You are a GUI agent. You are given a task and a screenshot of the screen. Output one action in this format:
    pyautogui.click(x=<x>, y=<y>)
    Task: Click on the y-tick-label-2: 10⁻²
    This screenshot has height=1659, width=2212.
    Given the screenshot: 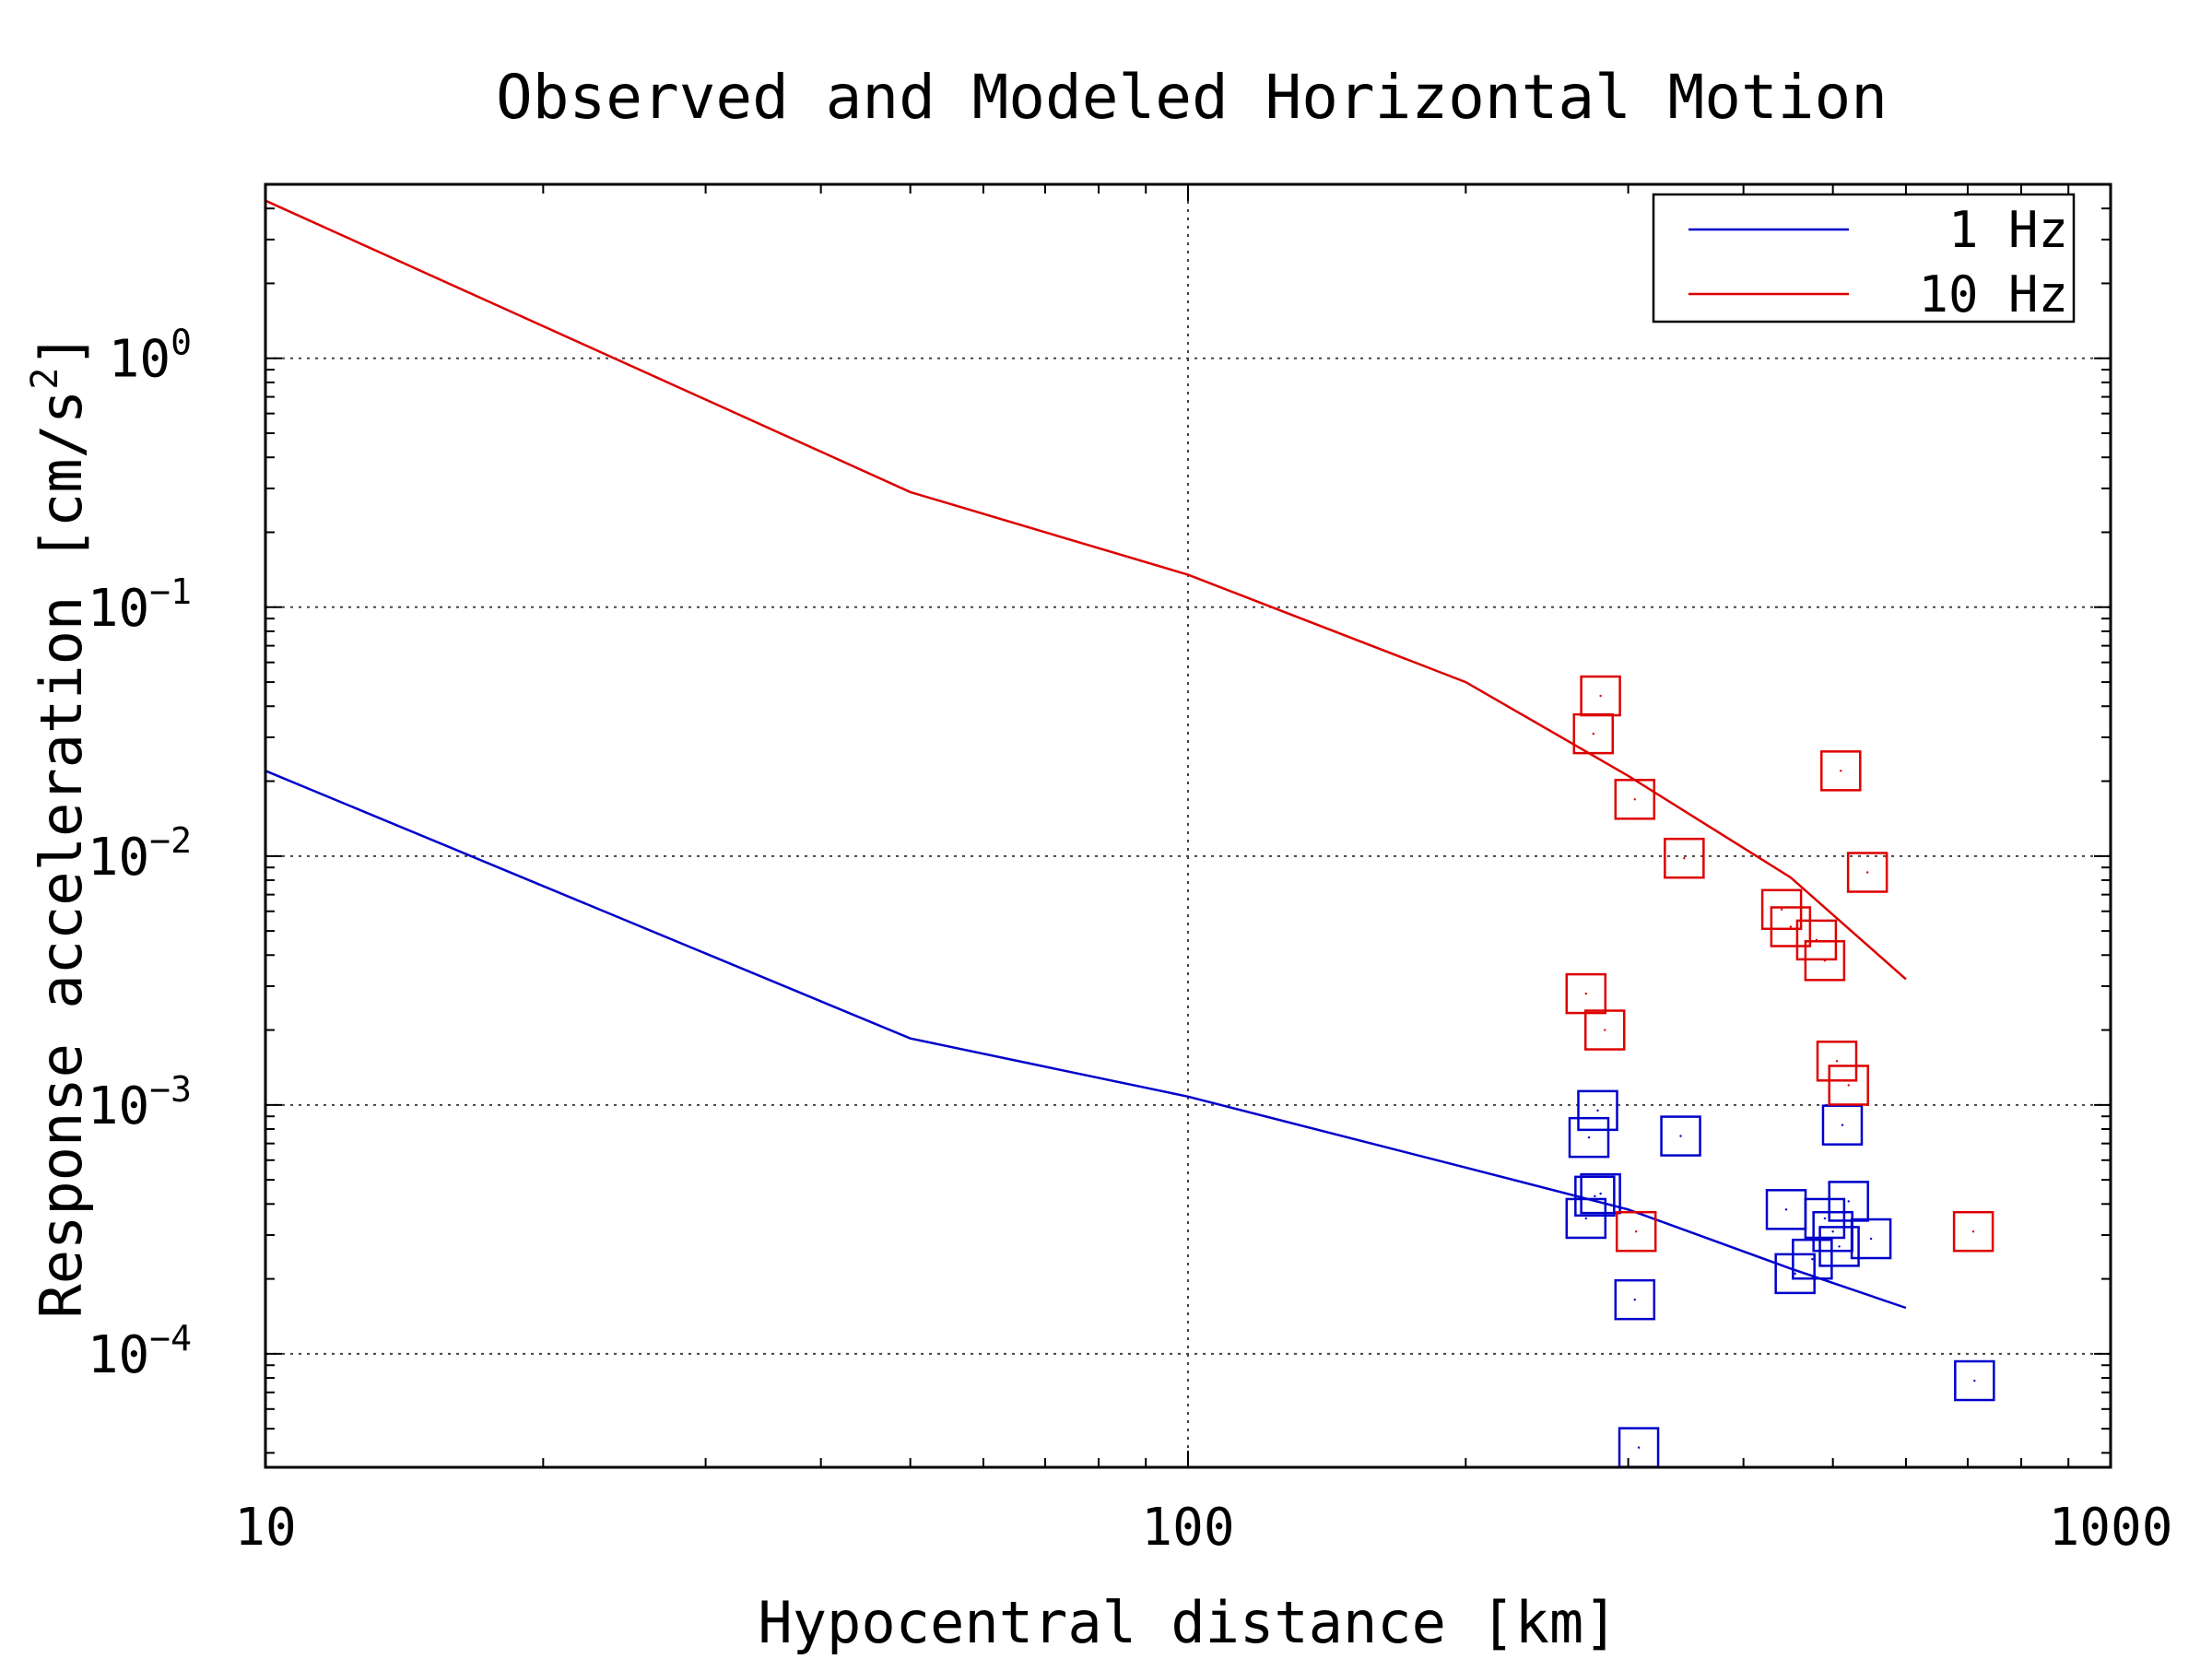 What is the action you would take?
    pyautogui.click(x=140, y=854)
    